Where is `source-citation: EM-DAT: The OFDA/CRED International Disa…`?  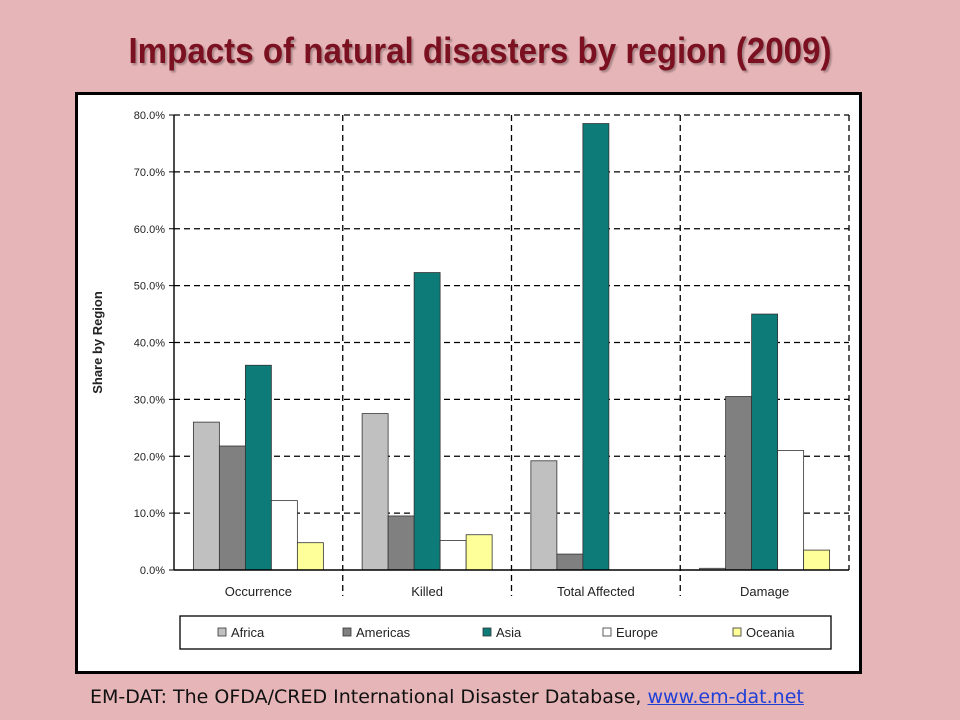 source-citation: EM-DAT: The OFDA/CRED International Disa… is located at coordinates (447, 697).